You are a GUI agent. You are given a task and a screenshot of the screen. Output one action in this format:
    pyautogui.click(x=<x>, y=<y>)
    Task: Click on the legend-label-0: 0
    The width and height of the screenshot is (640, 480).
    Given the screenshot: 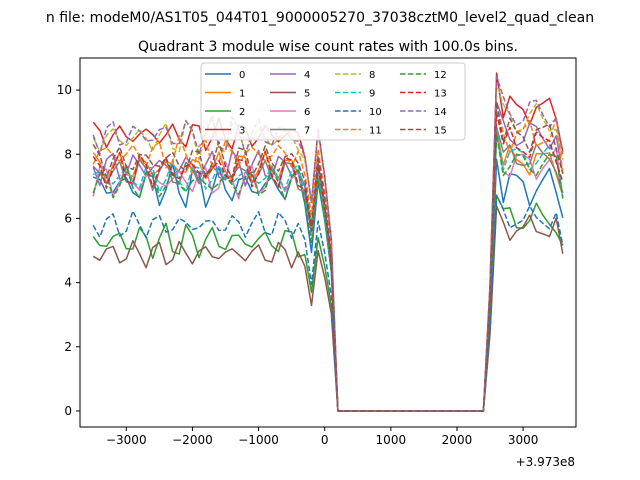 What is the action you would take?
    pyautogui.click(x=242, y=75)
    